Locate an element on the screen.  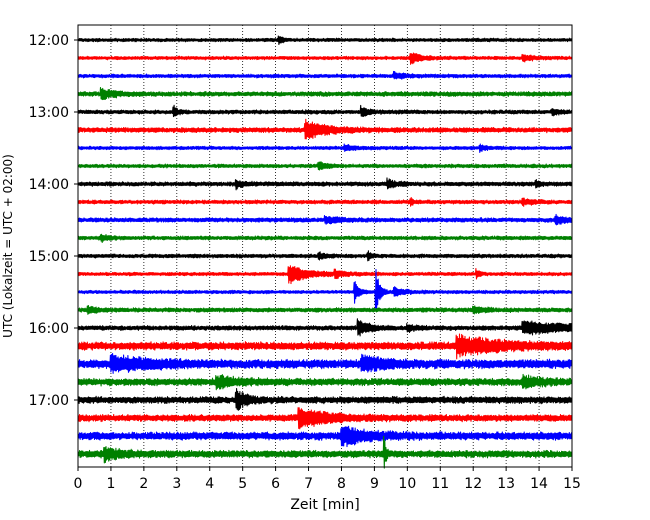
y-tick-label: 13:00 is located at coordinates (49, 113).